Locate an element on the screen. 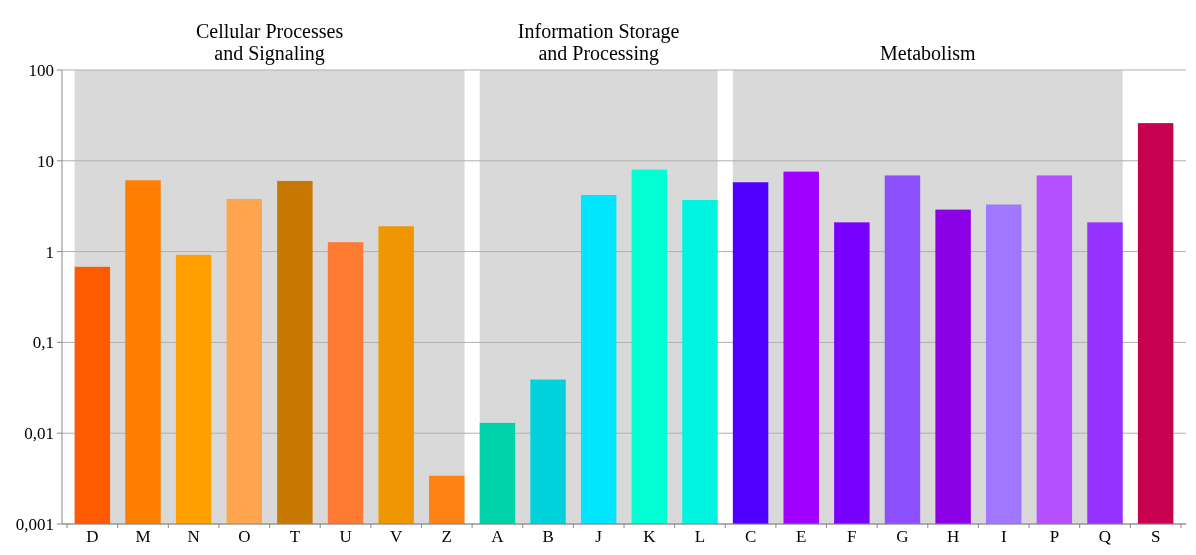 The height and width of the screenshot is (555, 1196). y-tick-label: 0,01 is located at coordinates (39, 434).